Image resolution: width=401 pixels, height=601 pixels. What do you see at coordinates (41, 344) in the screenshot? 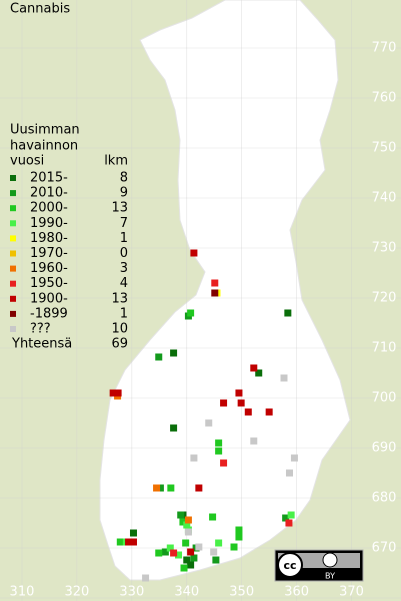
I see `total-label: Yhteensä` at bounding box center [41, 344].